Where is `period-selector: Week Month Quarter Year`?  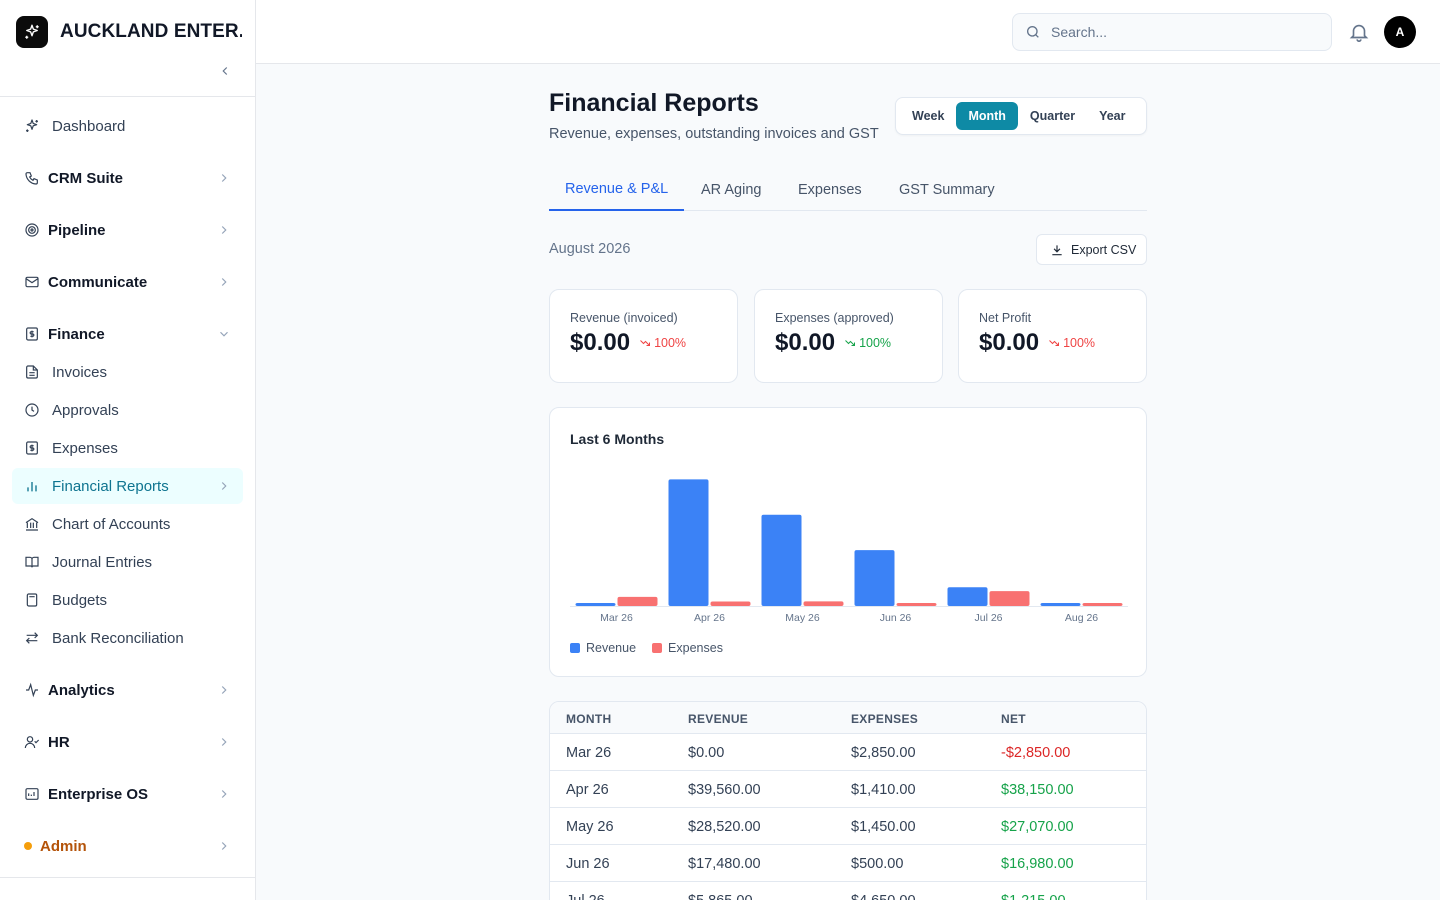
period-selector: Week Month Quarter Year is located at coordinates (1021, 116).